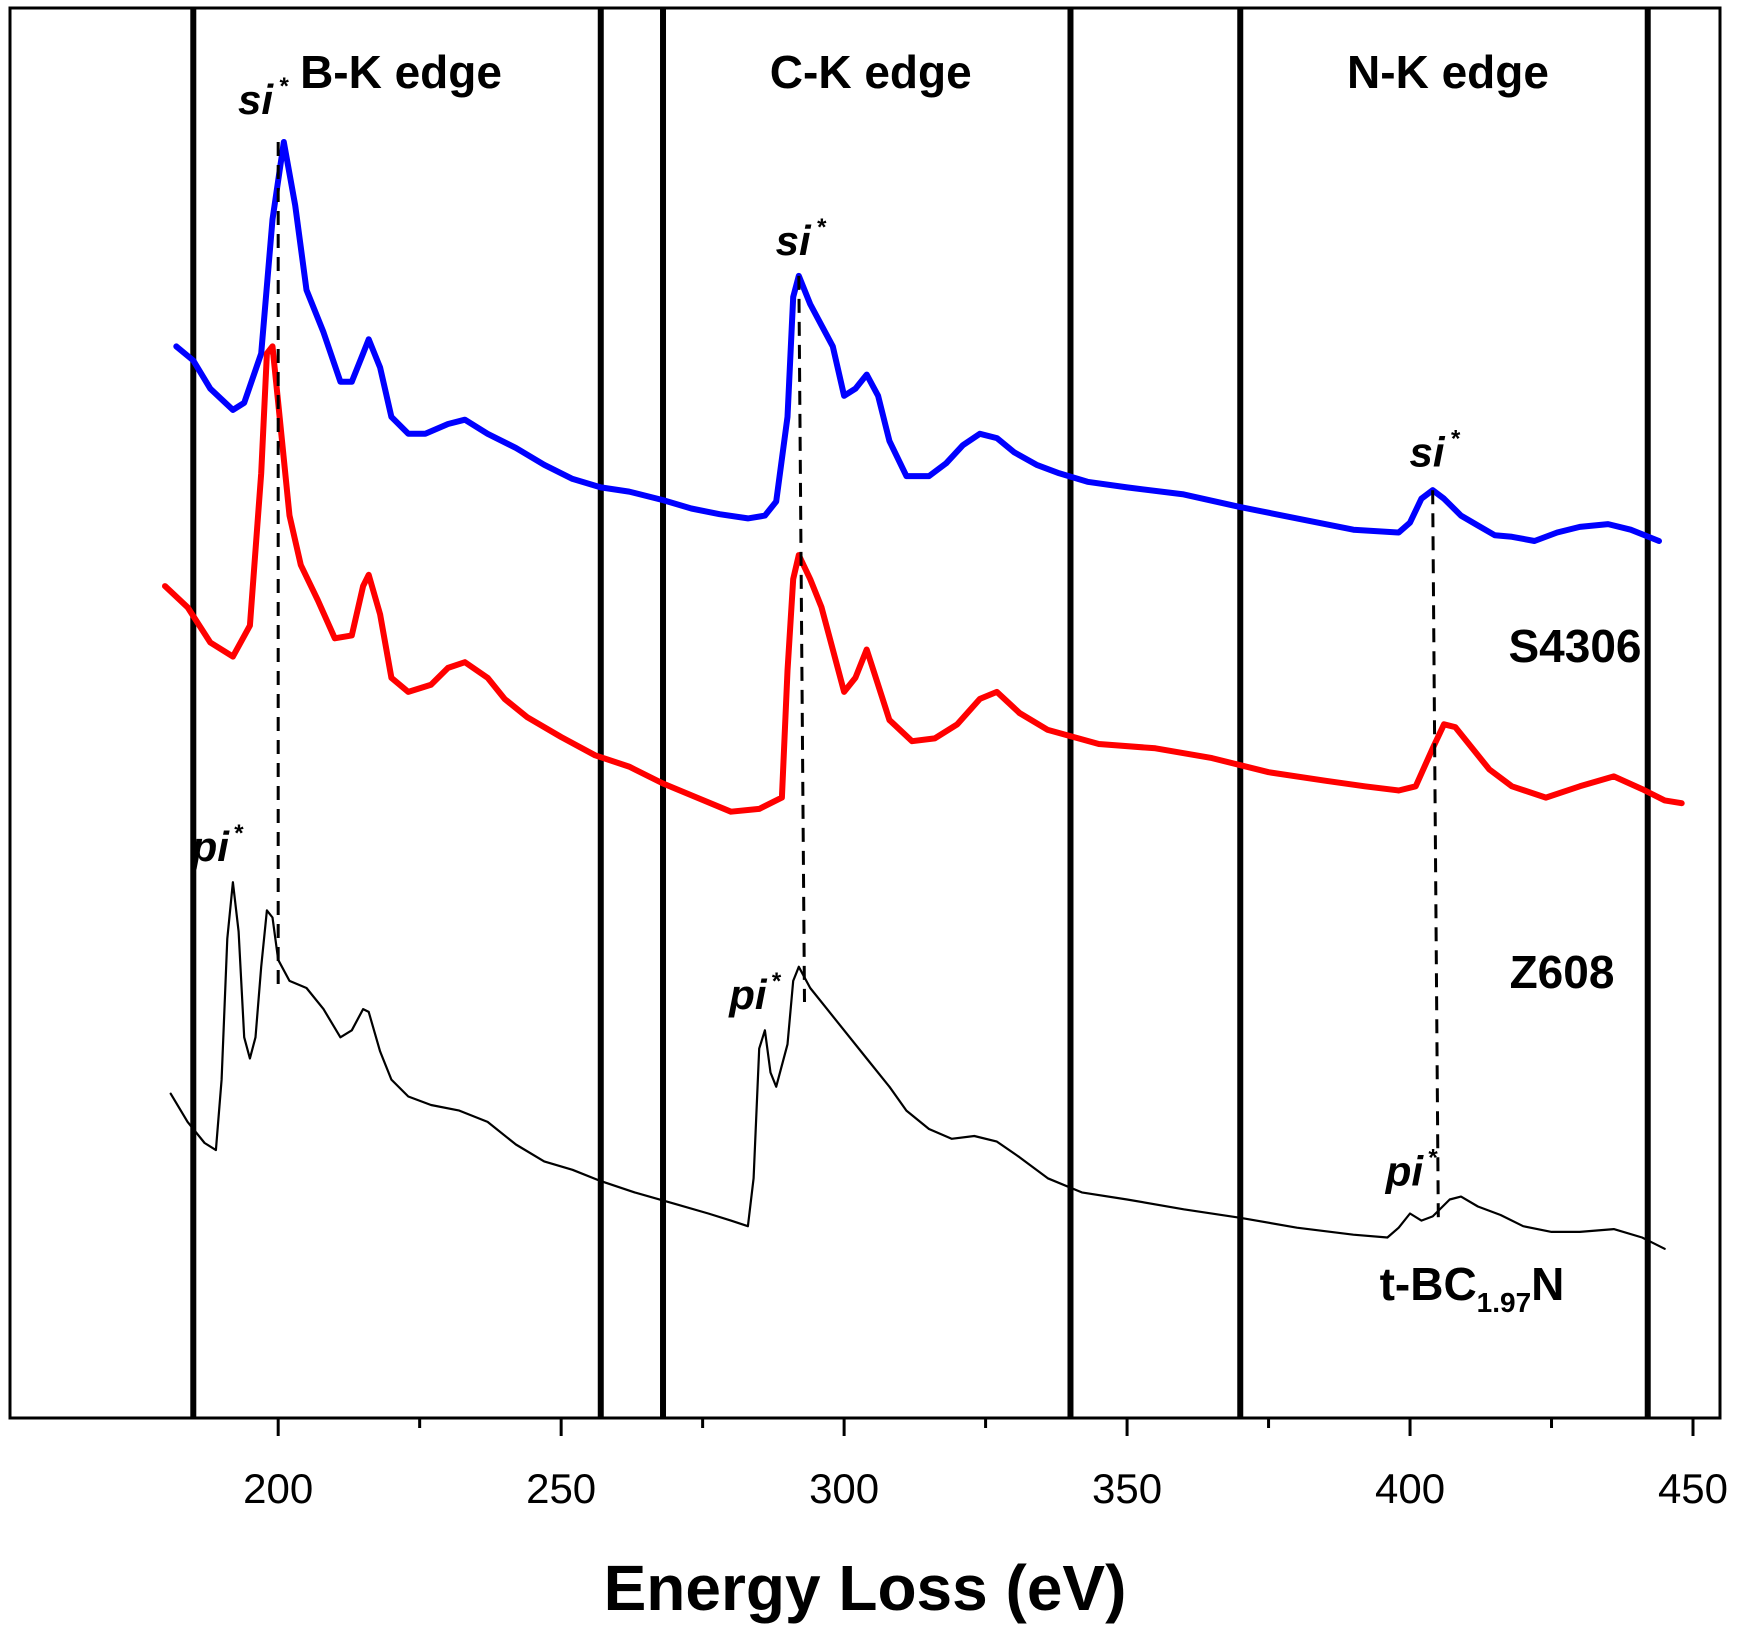 Image resolution: width=1743 pixels, height=1625 pixels. I want to click on edge-region-label: C-K edge, so click(871, 72).